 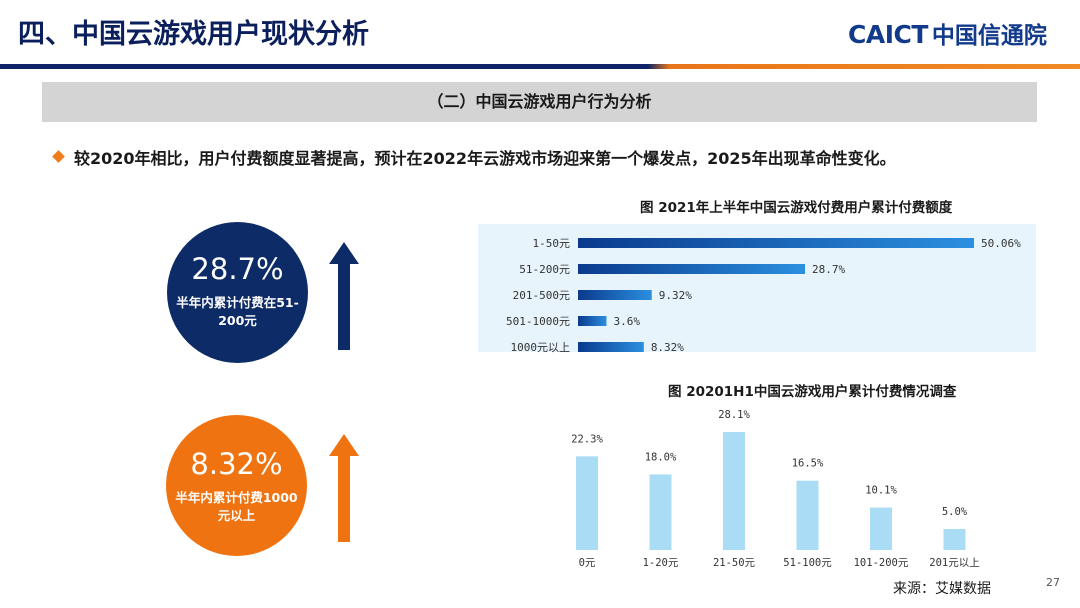 I want to click on value-label: 5.0%, so click(x=955, y=512).